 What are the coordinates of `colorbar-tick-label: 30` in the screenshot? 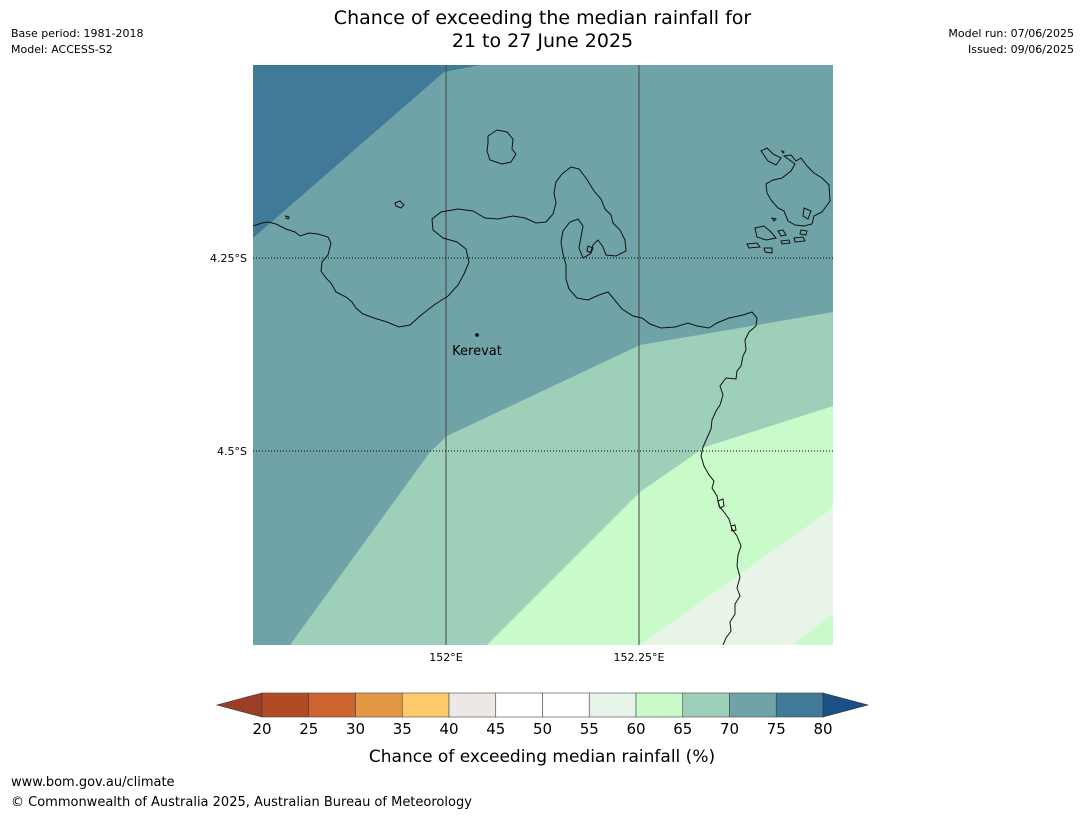 It's located at (355, 729).